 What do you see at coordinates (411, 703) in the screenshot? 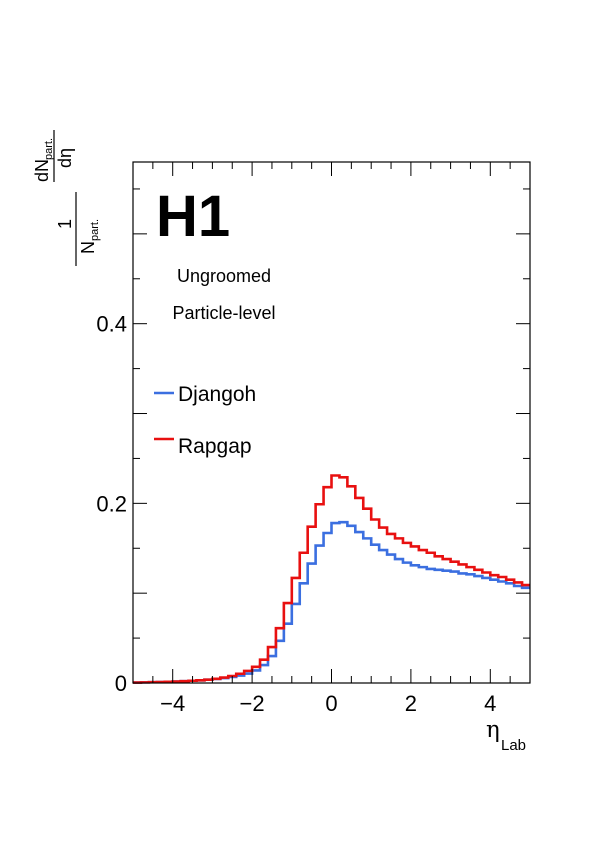
I see `x-tick-label: 2` at bounding box center [411, 703].